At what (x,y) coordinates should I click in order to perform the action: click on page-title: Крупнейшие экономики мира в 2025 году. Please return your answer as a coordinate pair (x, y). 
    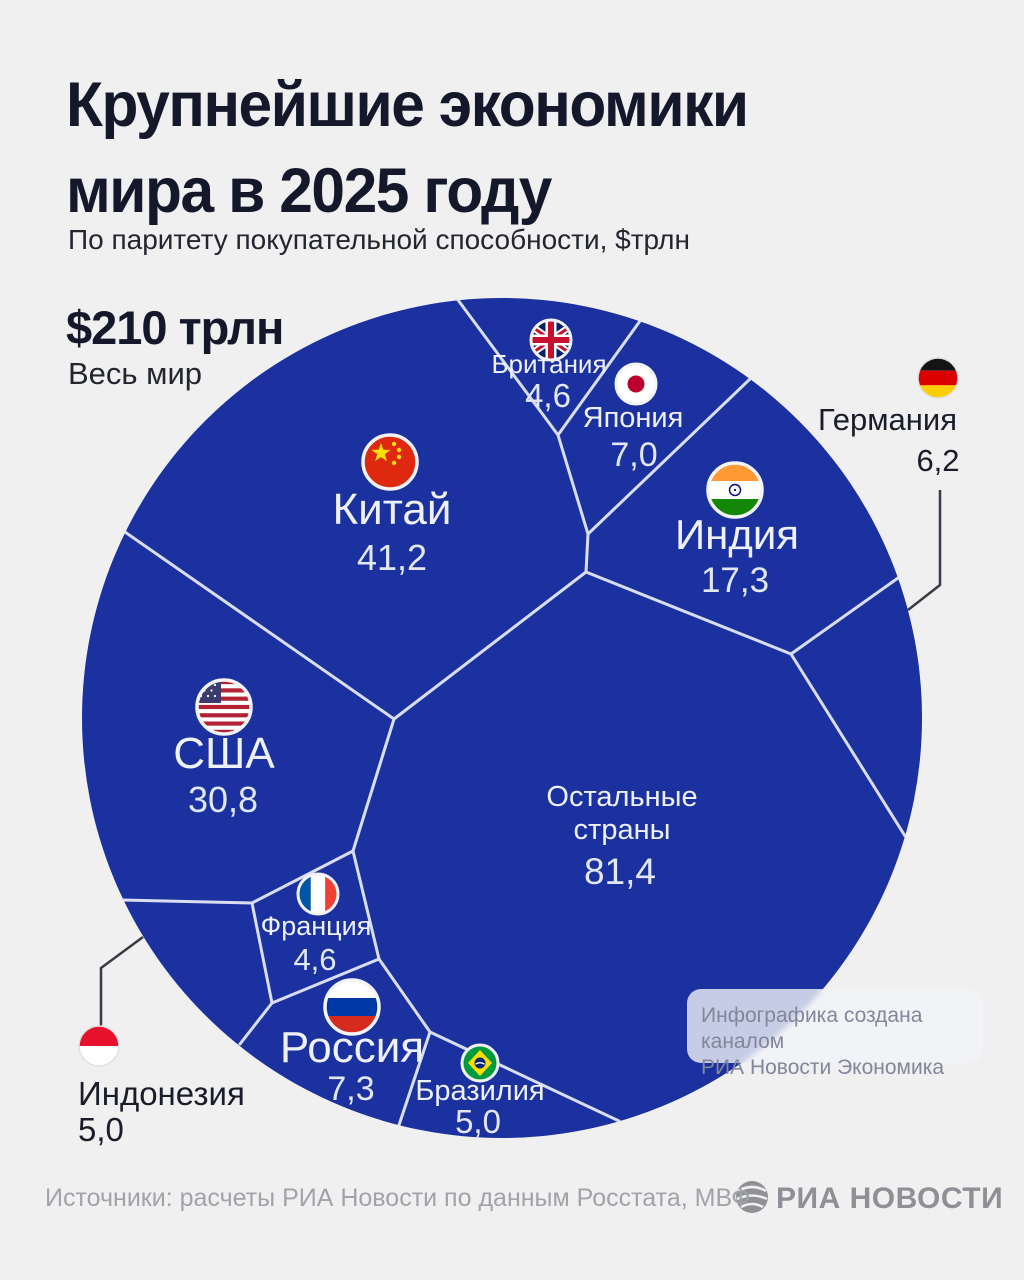
    Looking at the image, I should click on (407, 148).